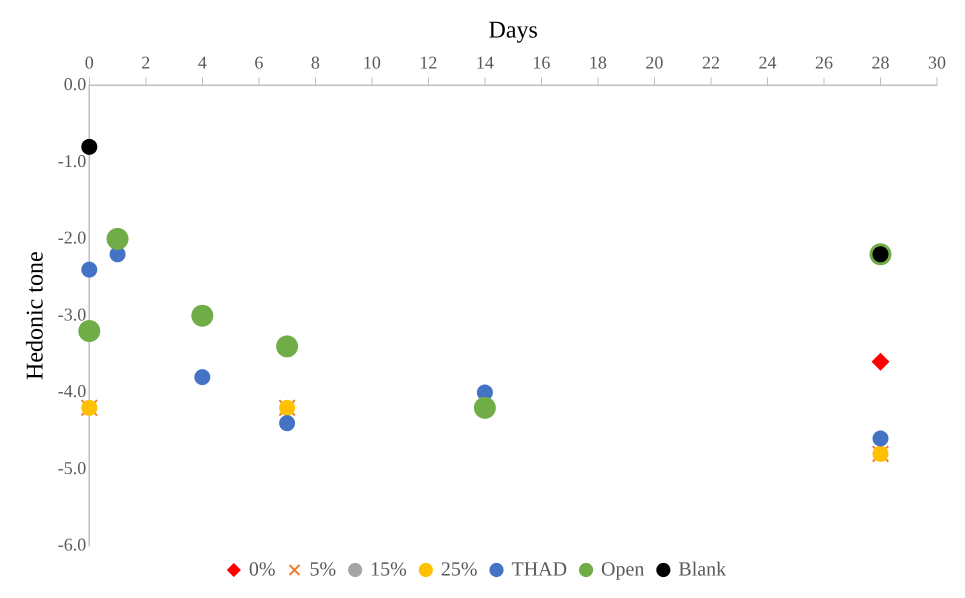 This screenshot has width=965, height=598. What do you see at coordinates (72, 238) in the screenshot?
I see `y-tick-label: -2.0` at bounding box center [72, 238].